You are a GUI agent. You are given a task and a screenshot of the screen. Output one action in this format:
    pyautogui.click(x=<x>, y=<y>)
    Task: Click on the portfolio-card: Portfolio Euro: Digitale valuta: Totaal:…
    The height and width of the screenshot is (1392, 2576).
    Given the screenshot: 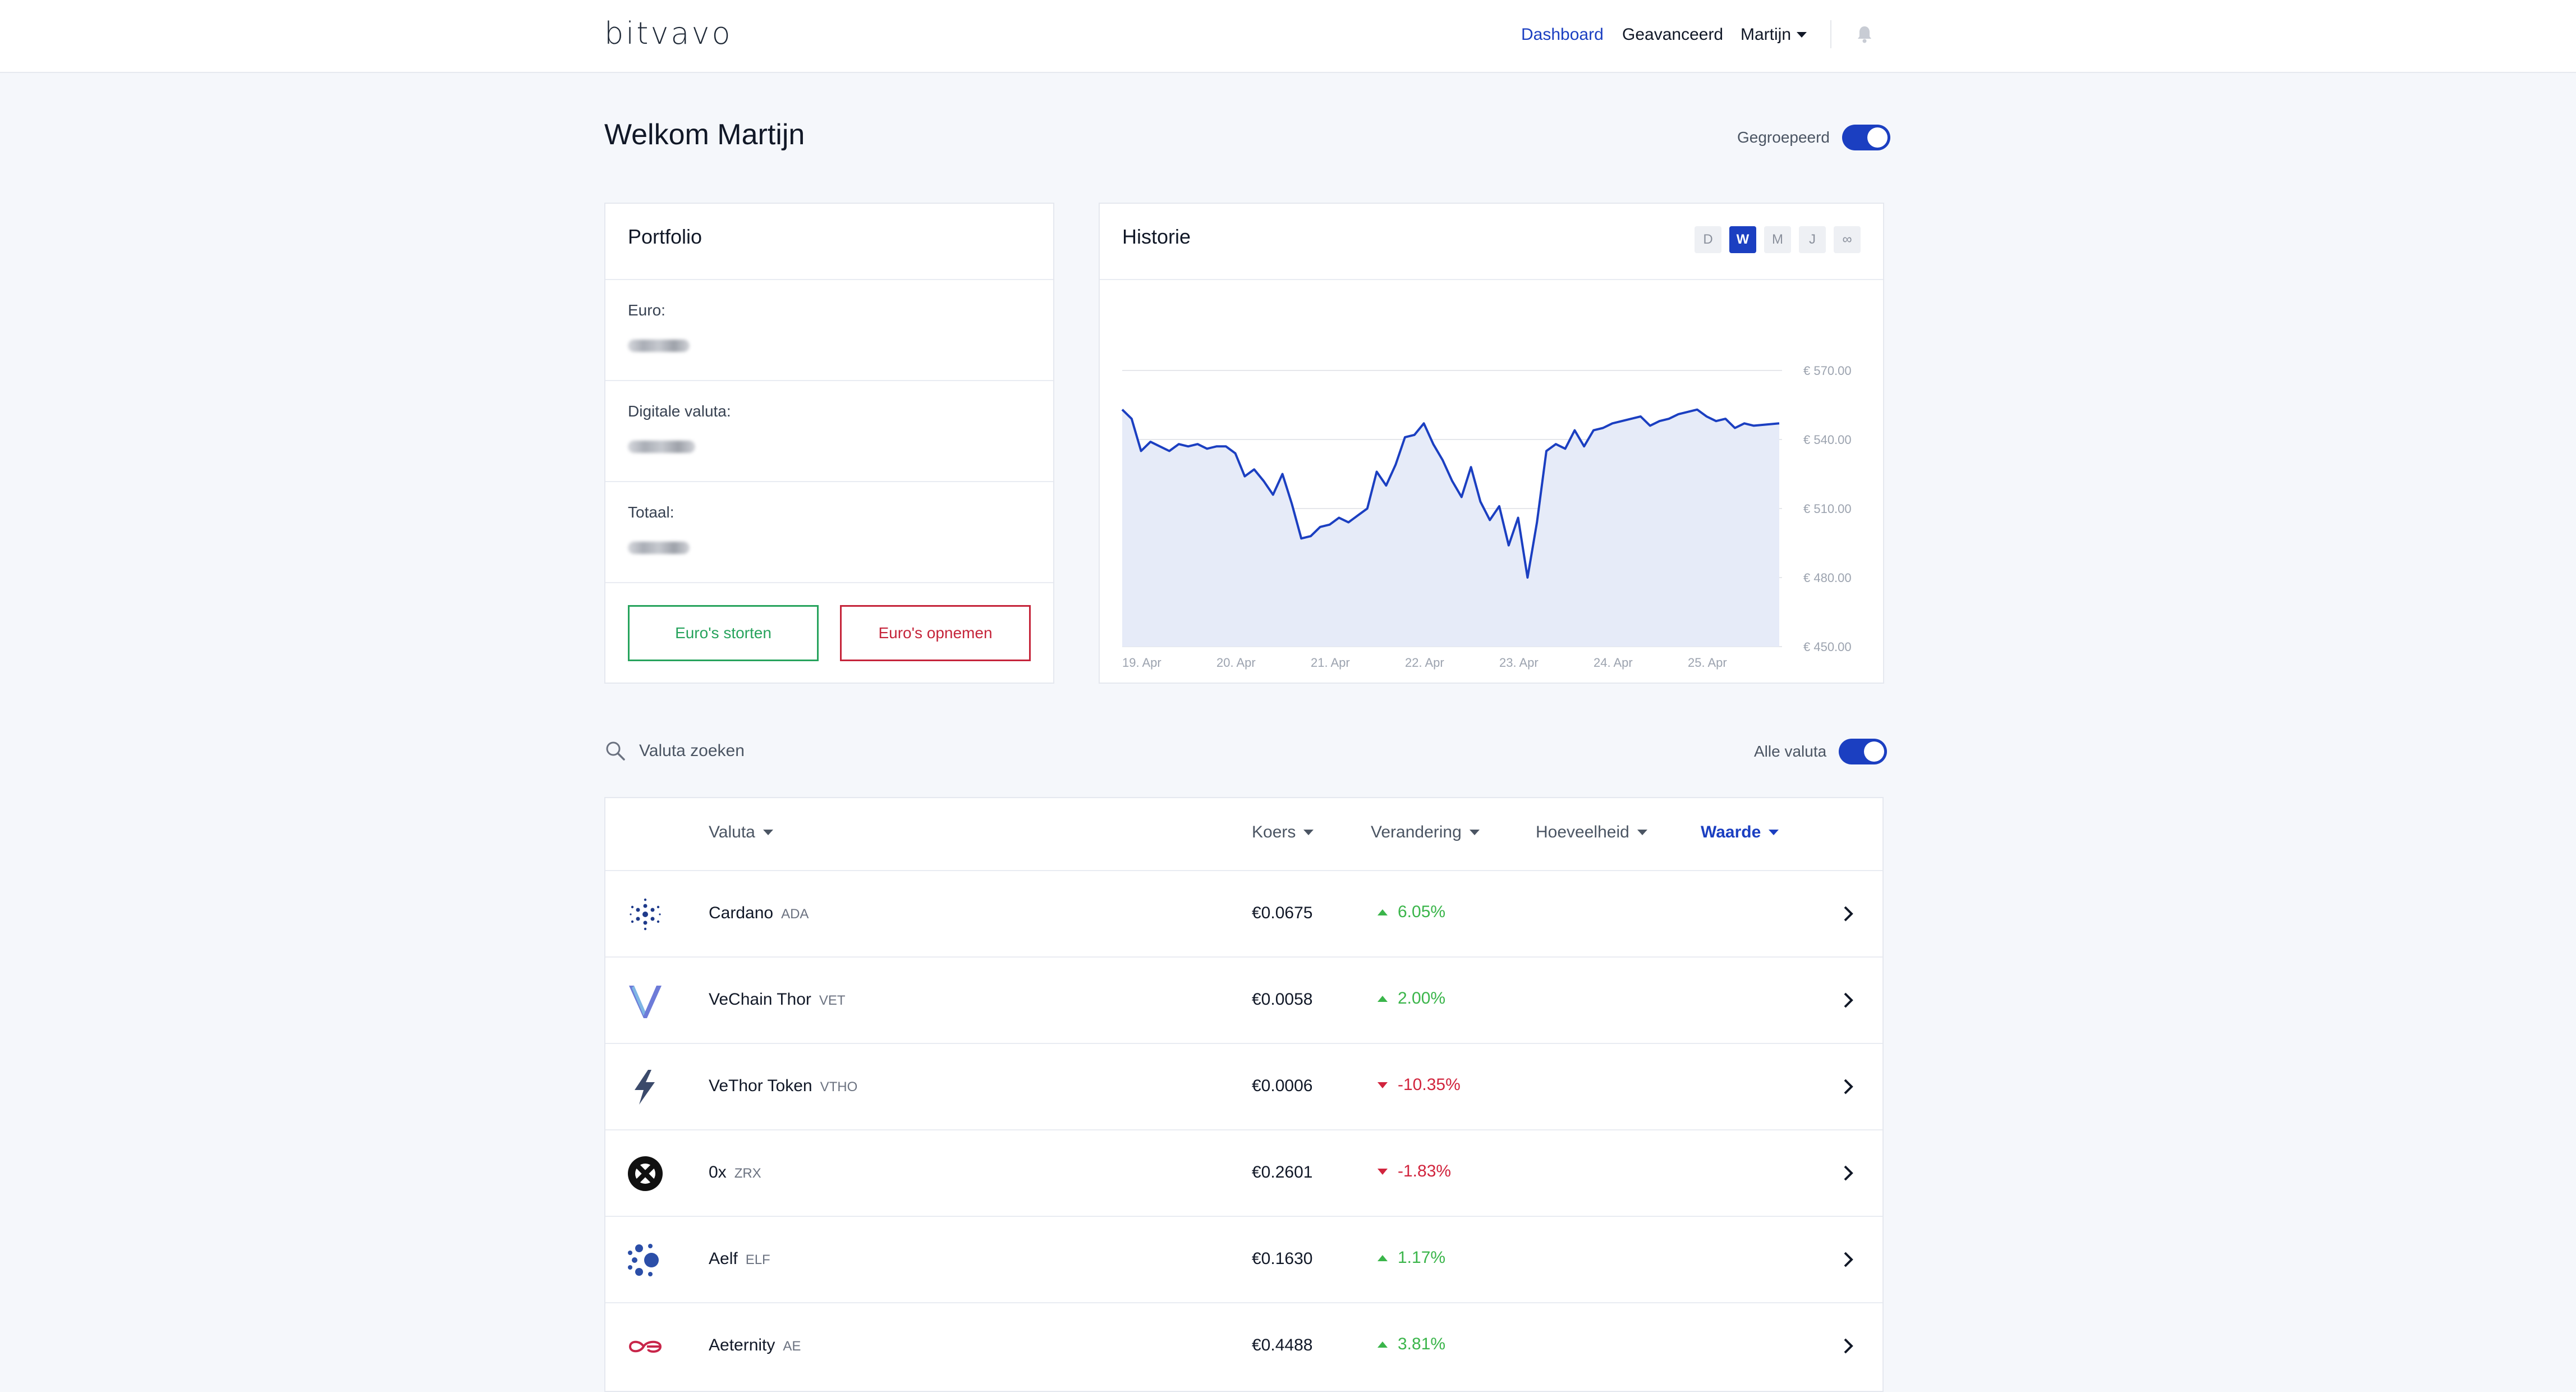 What is the action you would take?
    pyautogui.click(x=829, y=443)
    